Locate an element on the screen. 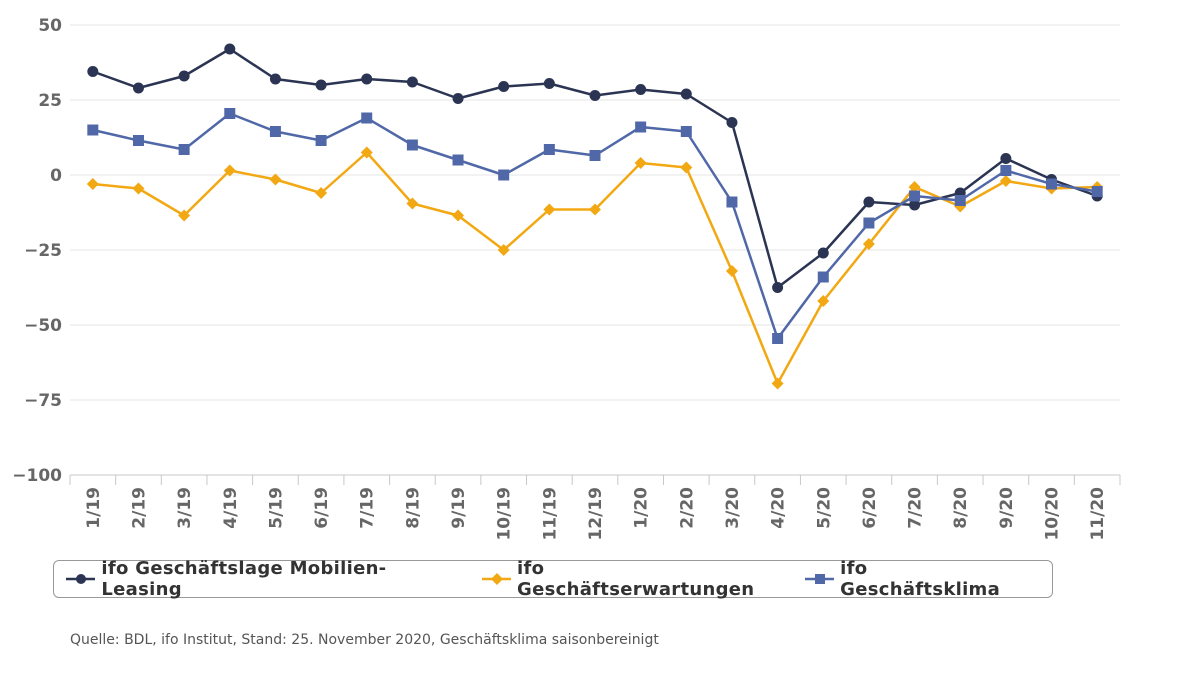 The image size is (1200, 680). x-tick-label: 10/19 is located at coordinates (505, 514).